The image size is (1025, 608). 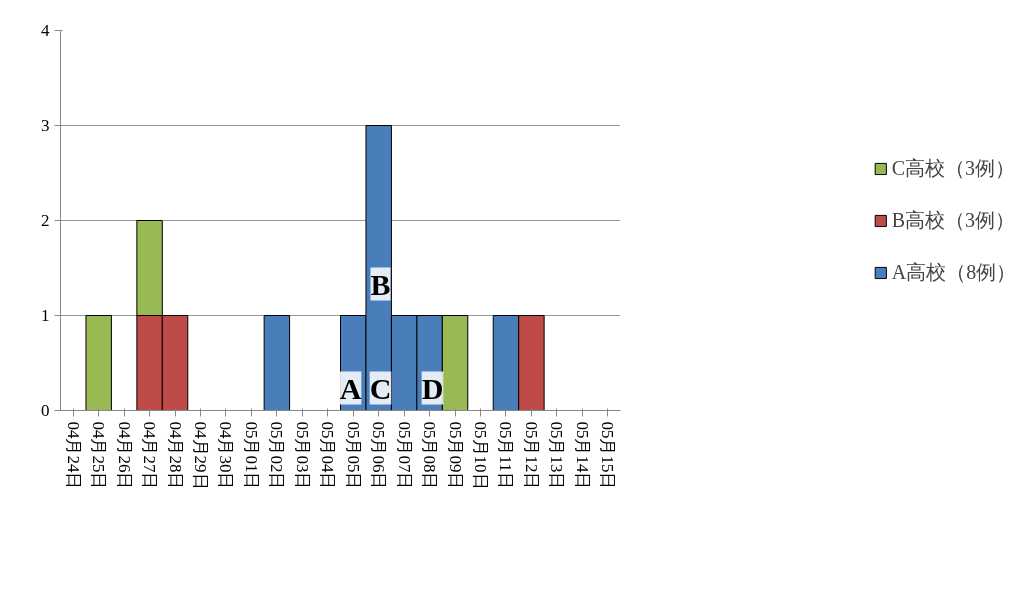 What do you see at coordinates (124, 455) in the screenshot?
I see `x-tick-label: 04月26日` at bounding box center [124, 455].